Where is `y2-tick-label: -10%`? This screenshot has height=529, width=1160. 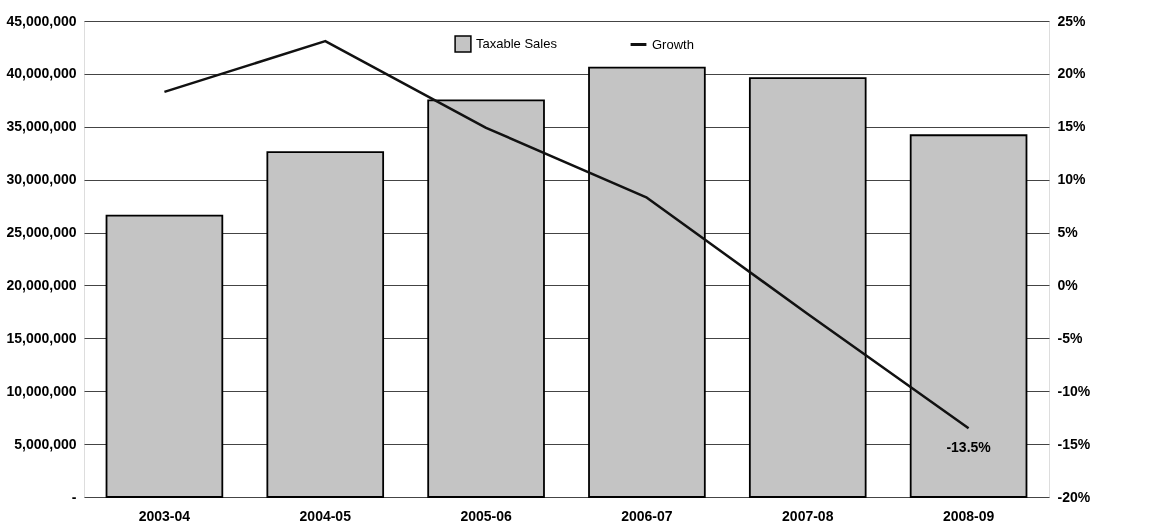
y2-tick-label: -10% is located at coordinates (1074, 390).